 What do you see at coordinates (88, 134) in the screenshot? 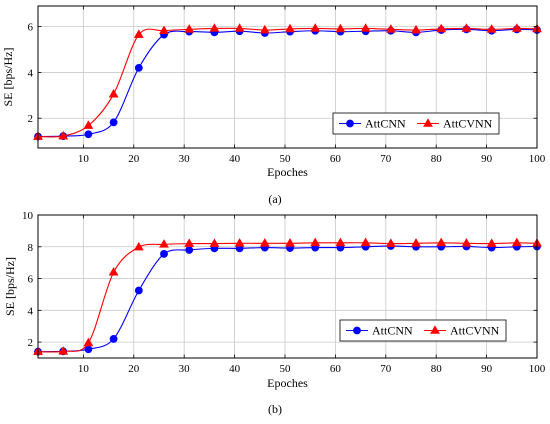
I see `data-point-attcnn-x11` at bounding box center [88, 134].